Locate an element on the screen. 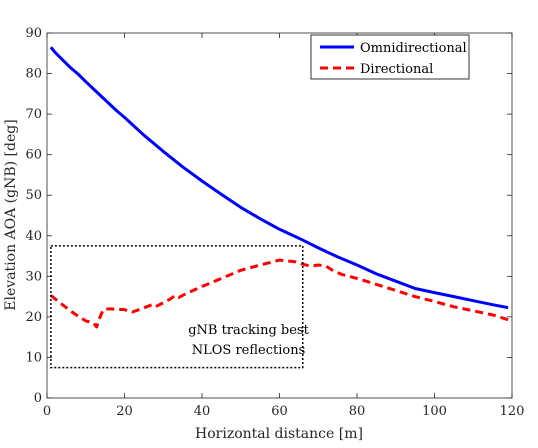 The width and height of the screenshot is (538, 448). x-tick-label: 120 is located at coordinates (512, 411).